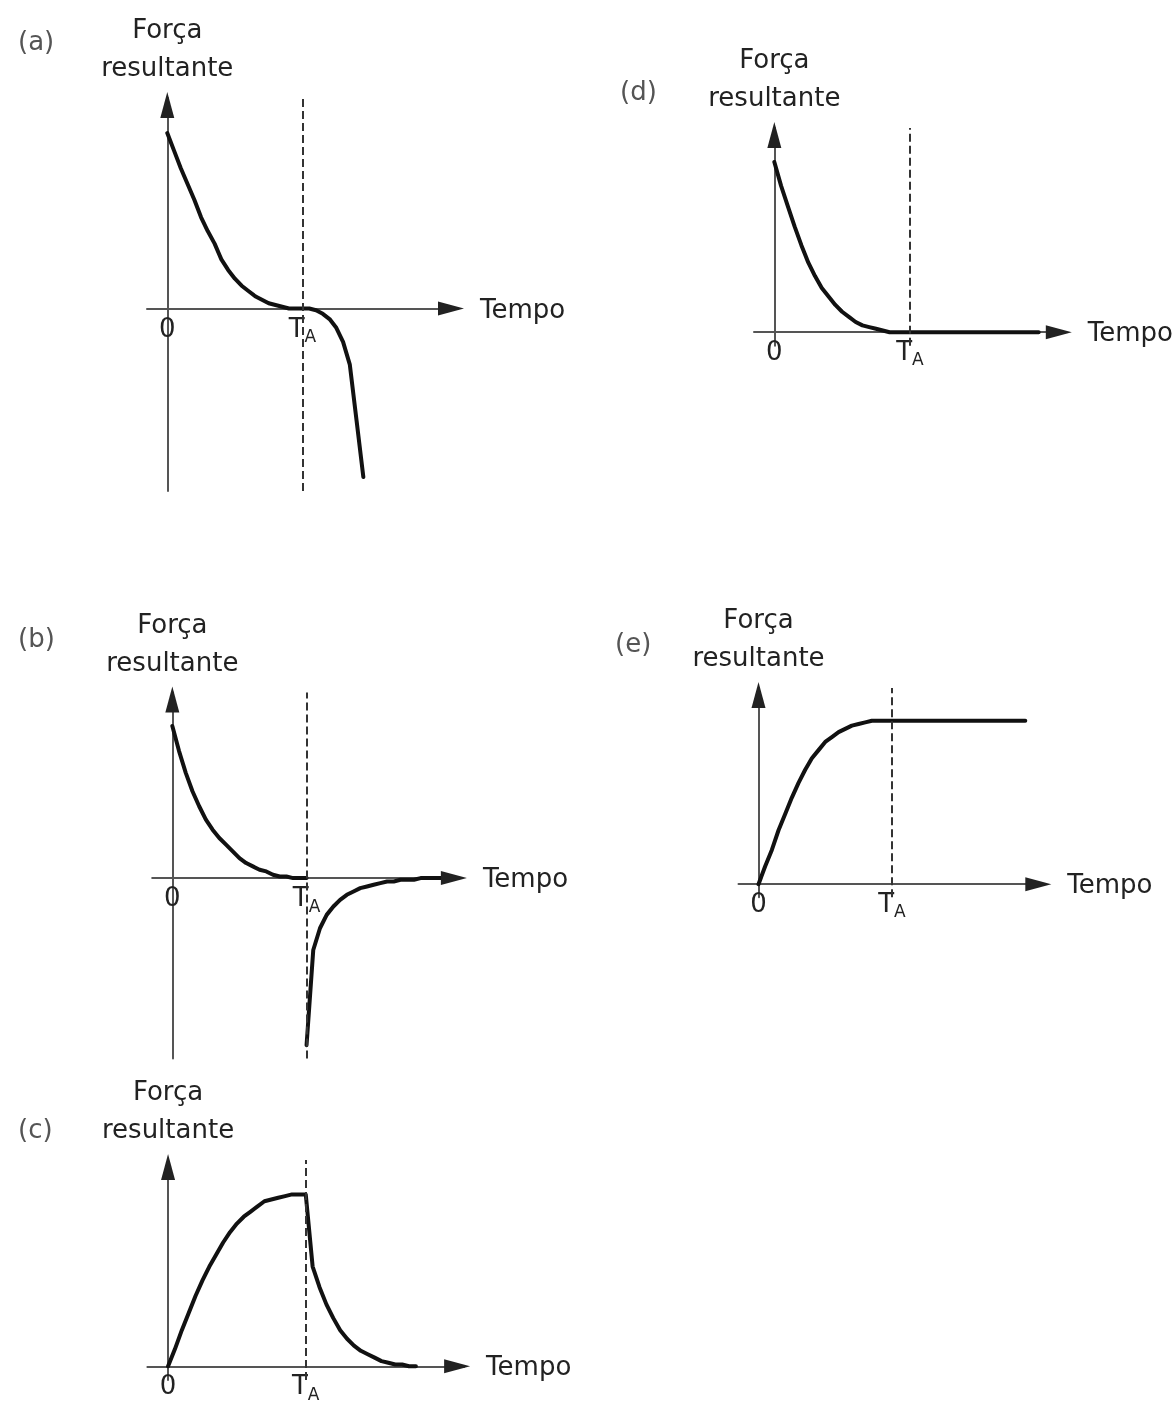 Image resolution: width=1176 pixels, height=1406 pixels. I want to click on chart-title: (d), so click(638, 91).